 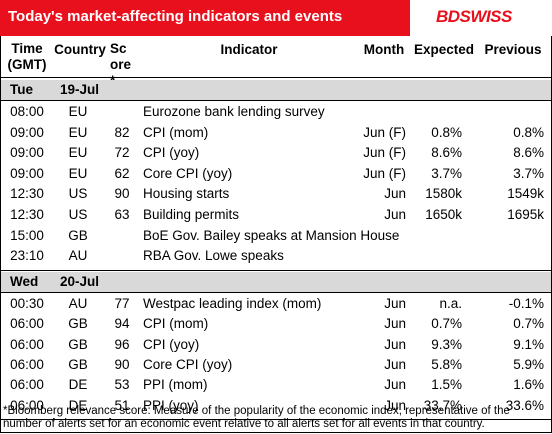 What do you see at coordinates (171, 405) in the screenshot?
I see `cell: PPI (yoy)` at bounding box center [171, 405].